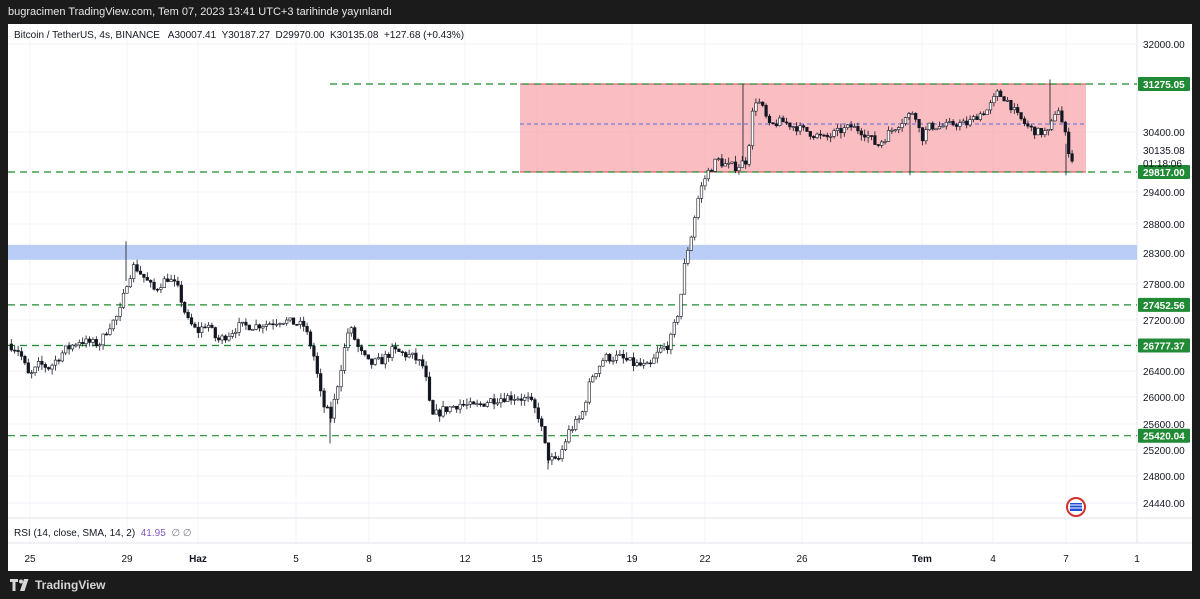  I want to click on price-tick-label: 27200.00, so click(1164, 321).